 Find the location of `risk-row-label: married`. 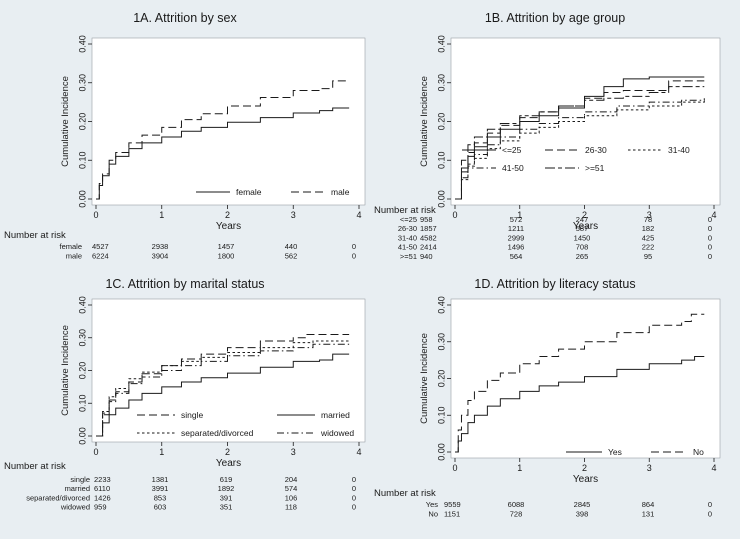

risk-row-label: married is located at coordinates (77, 488).